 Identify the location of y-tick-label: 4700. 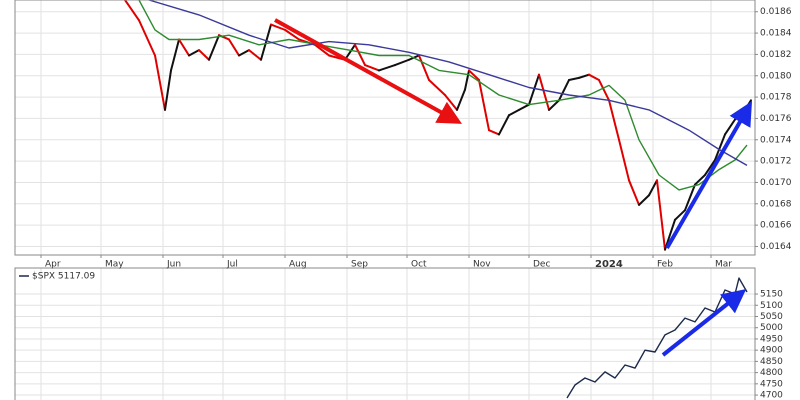
(771, 395).